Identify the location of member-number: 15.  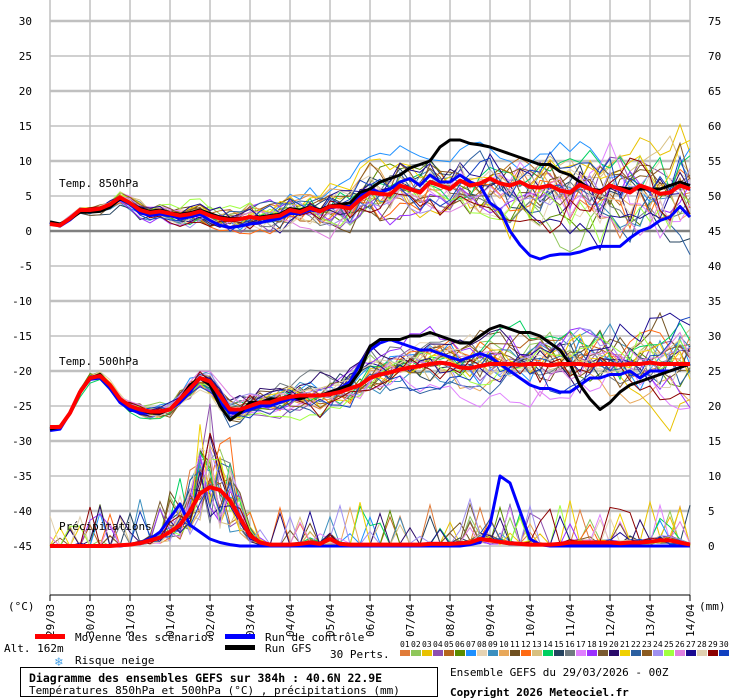
(559, 644).